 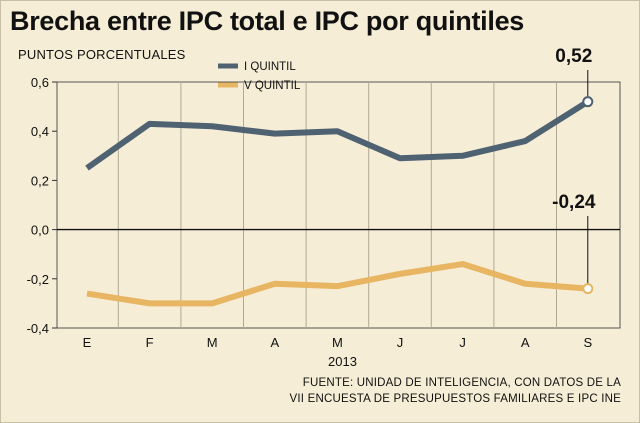 What do you see at coordinates (270, 67) in the screenshot?
I see `legend-label: I QUINTIL` at bounding box center [270, 67].